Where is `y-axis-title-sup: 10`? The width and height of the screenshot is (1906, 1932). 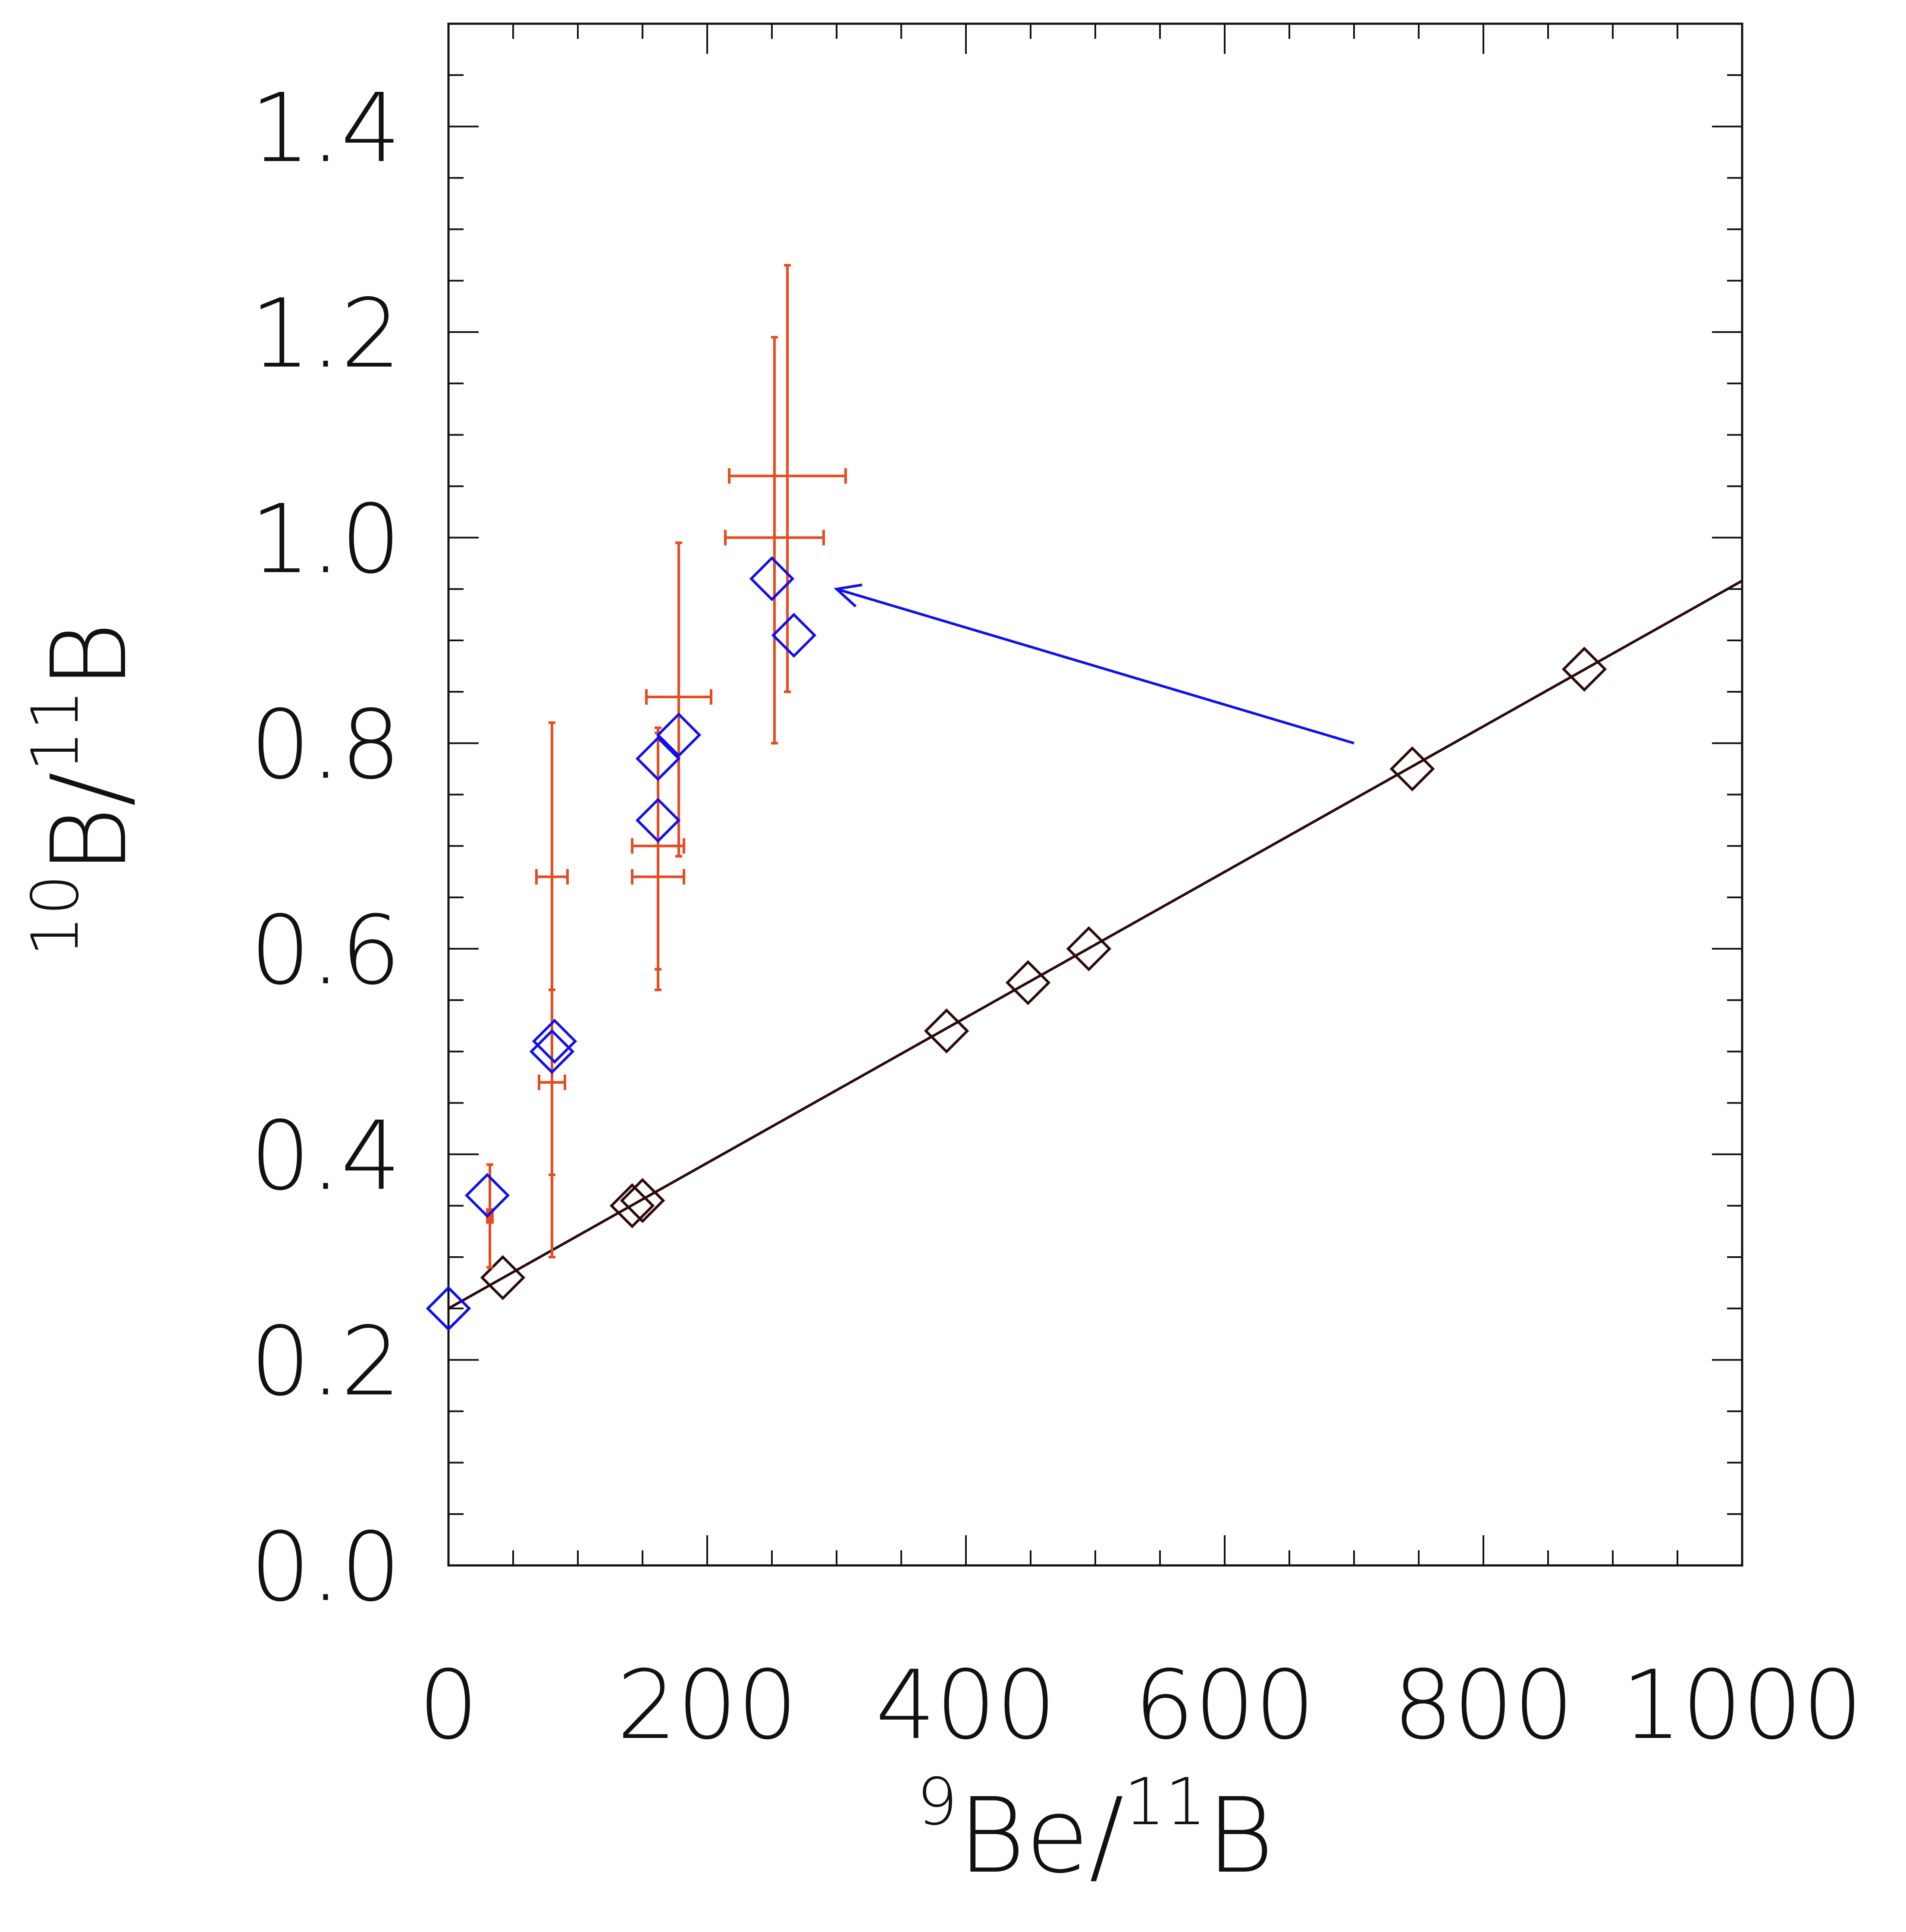 y-axis-title-sup: 10 is located at coordinates (55, 916).